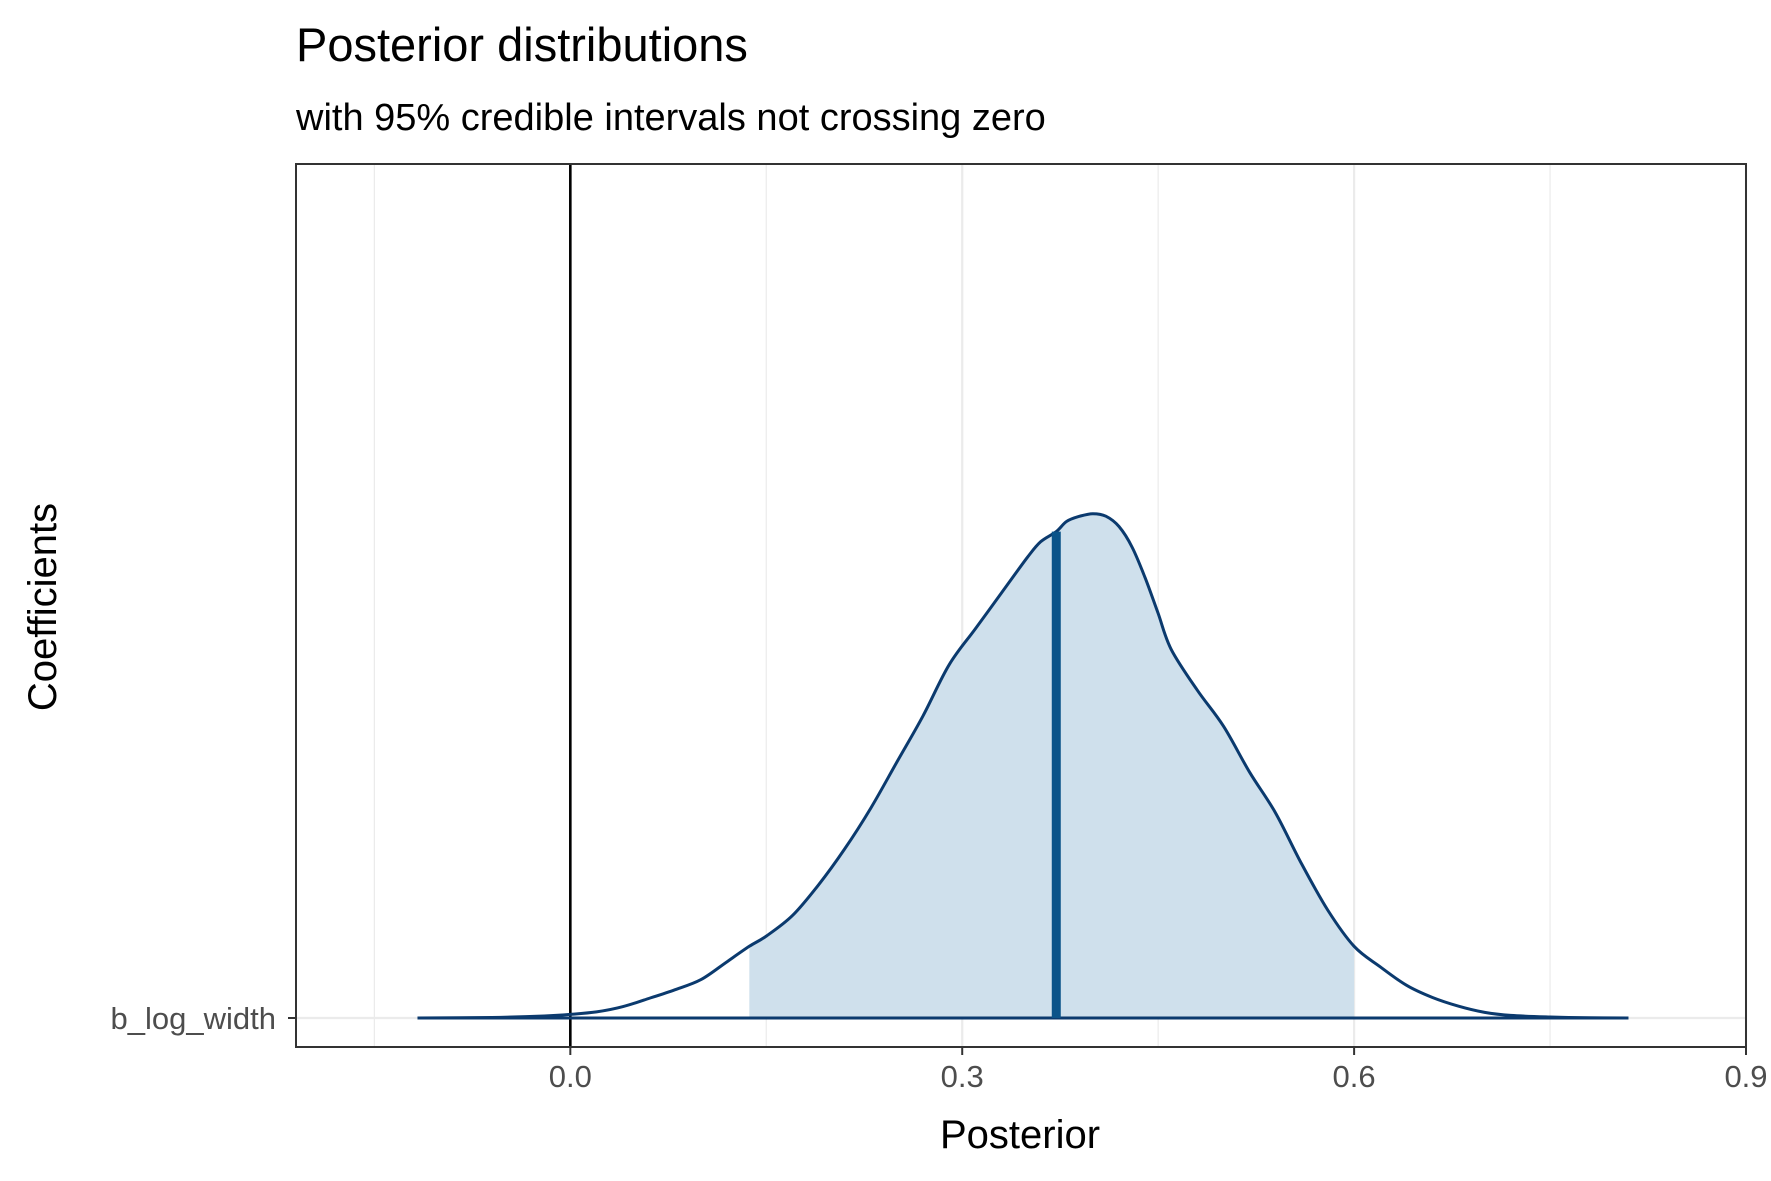  I want to click on credible-interval-fill, so click(1052, 765).